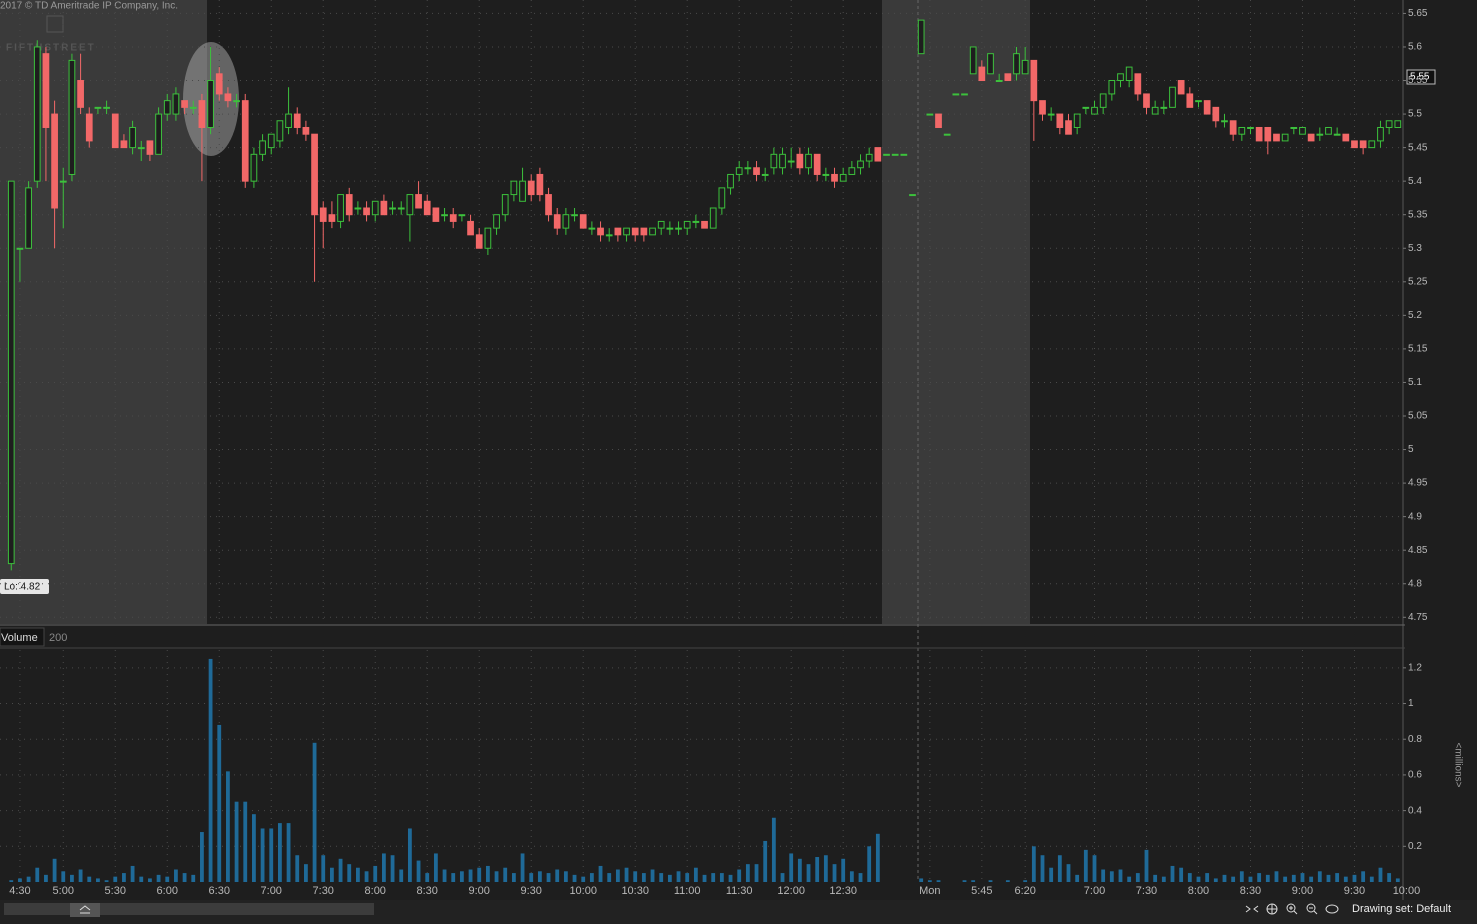  I want to click on x-tick-label: 6:30, so click(219, 891).